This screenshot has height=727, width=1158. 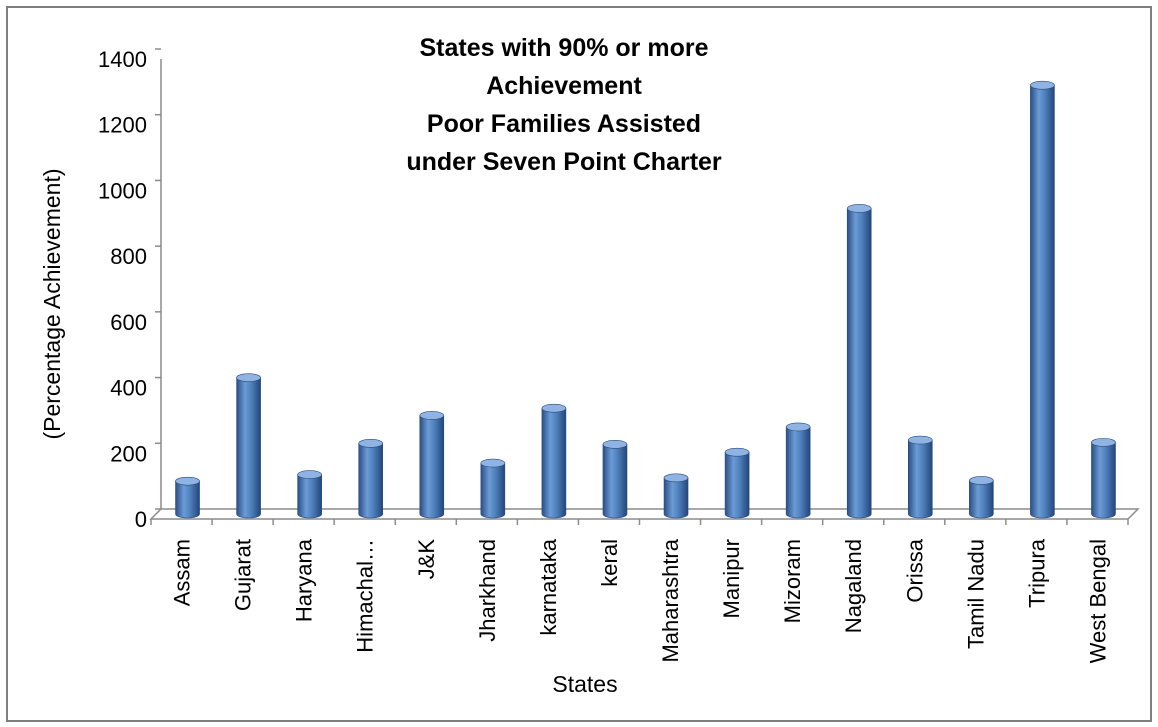 I want to click on x-category-label: Haryana, so click(x=304, y=580).